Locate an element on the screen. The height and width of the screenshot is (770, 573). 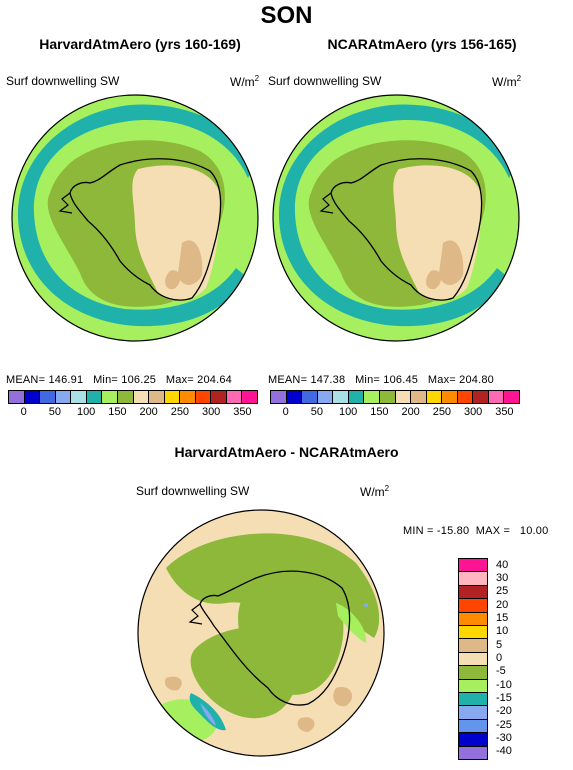
right-colorbar-tick-label: 250 is located at coordinates (442, 412).